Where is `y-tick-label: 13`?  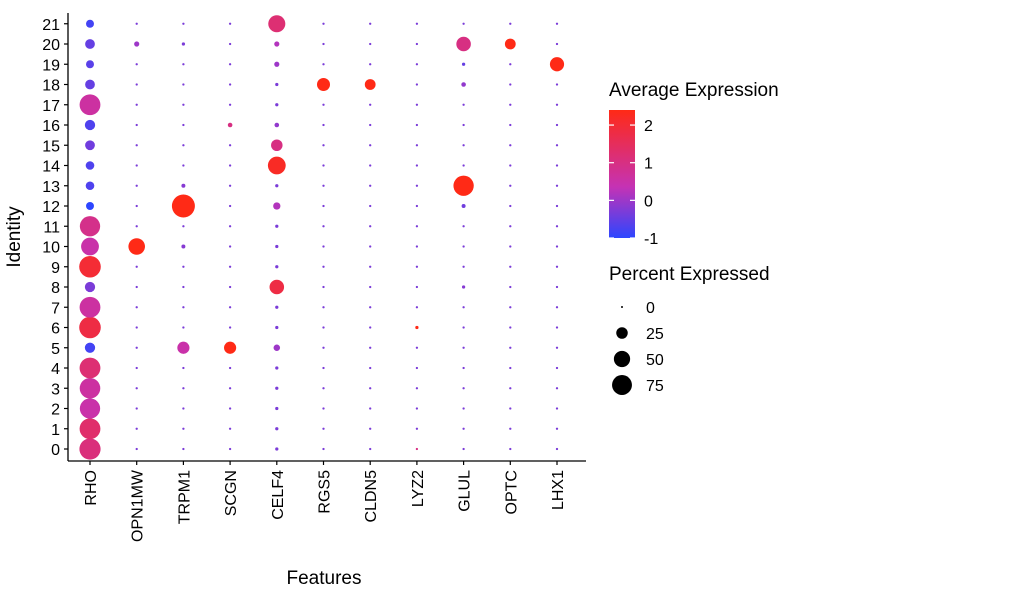
y-tick-label: 13 is located at coordinates (51, 187).